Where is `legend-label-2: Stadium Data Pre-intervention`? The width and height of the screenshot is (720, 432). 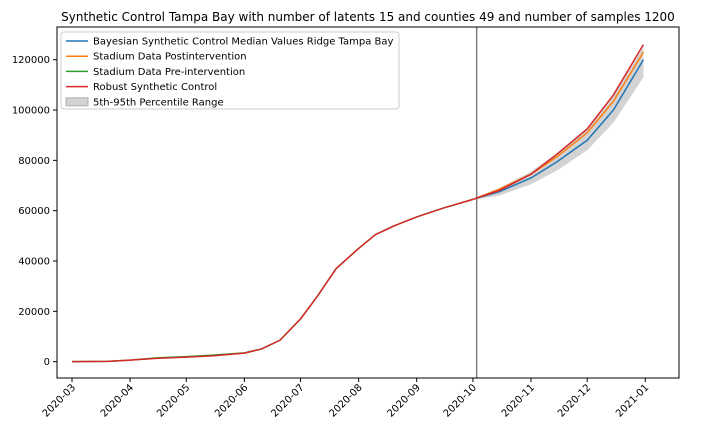 legend-label-2: Stadium Data Pre-intervention is located at coordinates (169, 72).